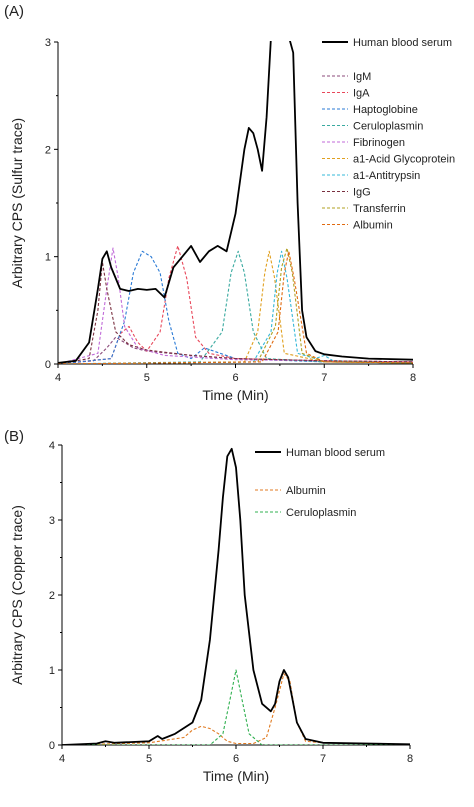 This screenshot has height=807, width=474. Describe the element at coordinates (235, 312) in the screenshot. I see `series-line-igg` at that location.